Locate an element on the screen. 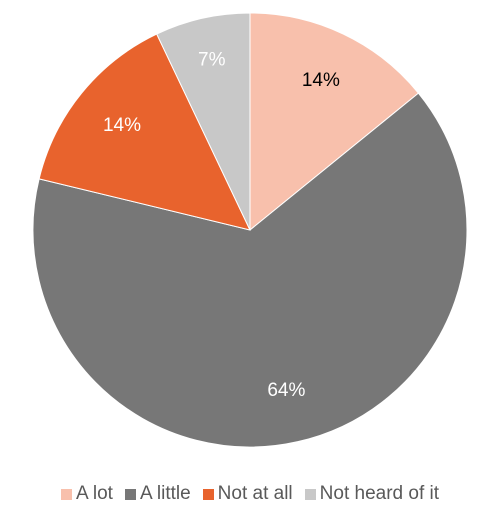 The width and height of the screenshot is (500, 506). data-label-a-little: 64% is located at coordinates (286, 390).